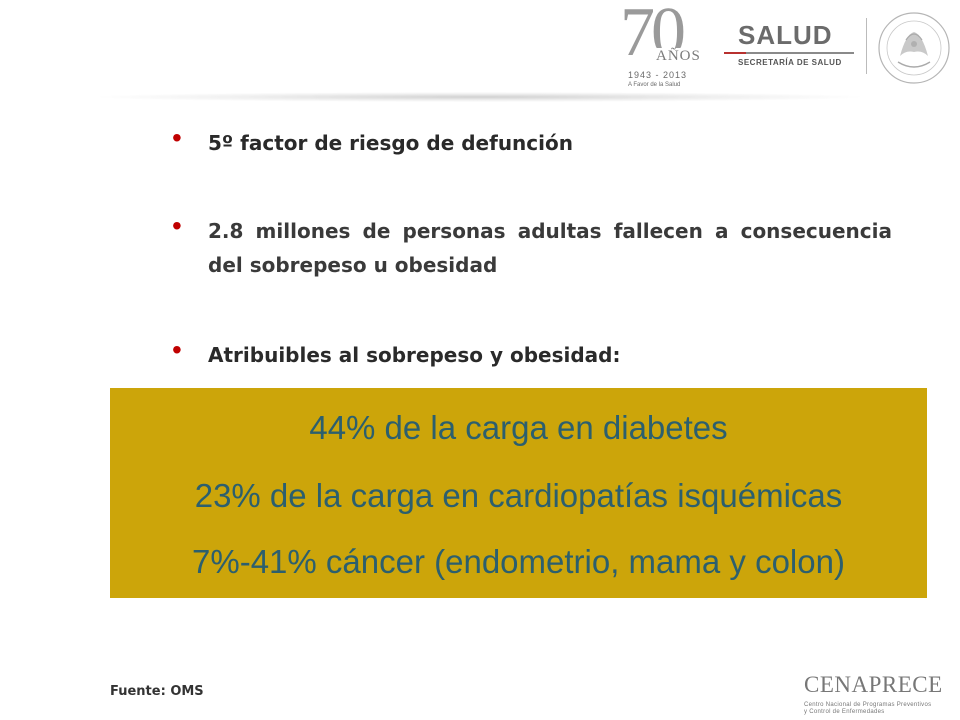  What do you see at coordinates (914, 48) in the screenshot?
I see `mexico-seal-icon` at bounding box center [914, 48].